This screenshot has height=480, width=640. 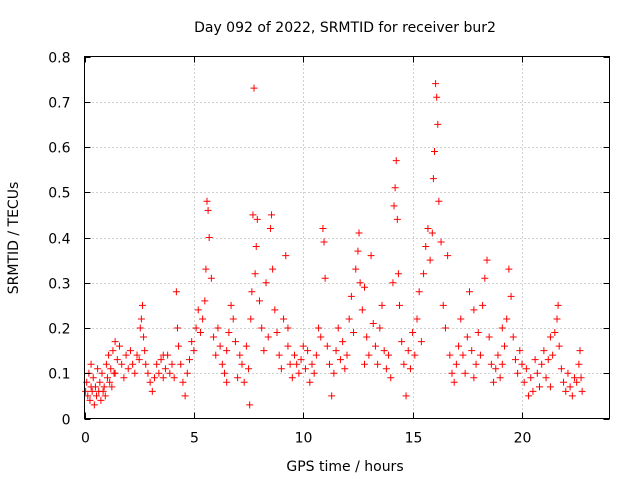 I want to click on y-axis-label: SRMTID / TECUs, so click(x=14, y=238).